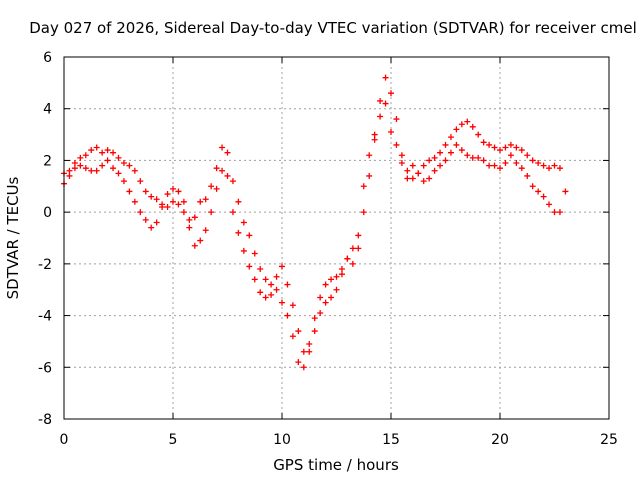 This screenshot has width=640, height=480. I want to click on x-tick-label: 15, so click(391, 440).